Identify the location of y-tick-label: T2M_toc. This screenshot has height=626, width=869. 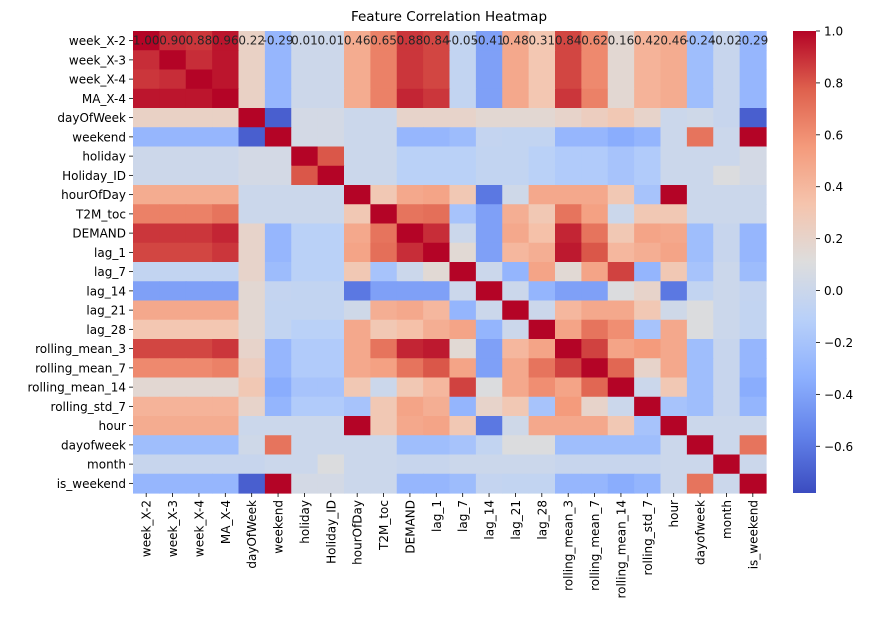
(100, 214).